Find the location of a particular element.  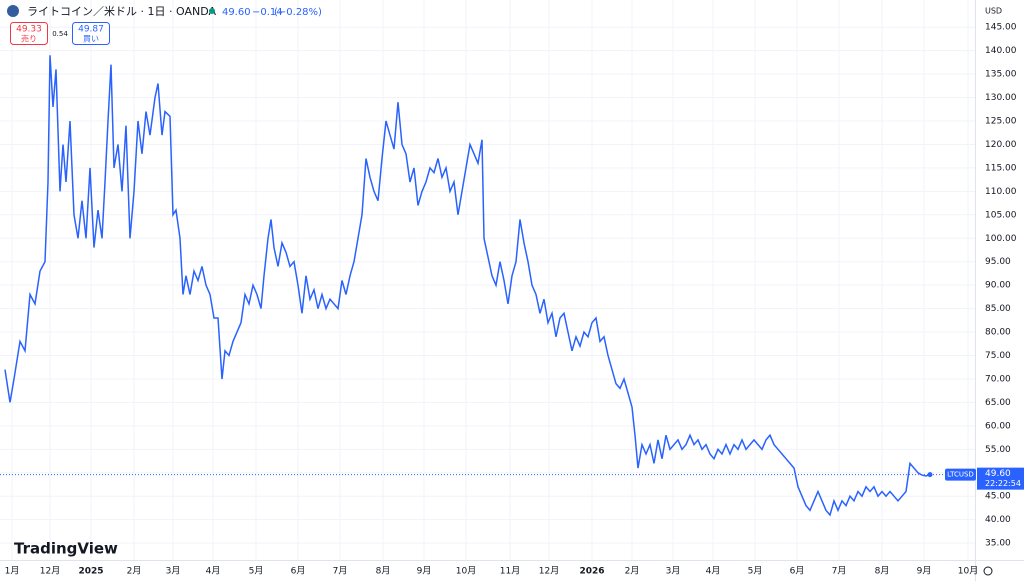

status-dot is located at coordinates (212, 11).